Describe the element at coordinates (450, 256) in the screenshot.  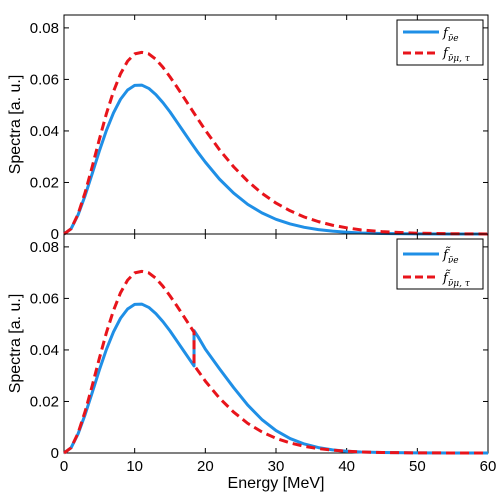
I see `bottom-legend-label-nu-e: f̃ν̄e` at that location.